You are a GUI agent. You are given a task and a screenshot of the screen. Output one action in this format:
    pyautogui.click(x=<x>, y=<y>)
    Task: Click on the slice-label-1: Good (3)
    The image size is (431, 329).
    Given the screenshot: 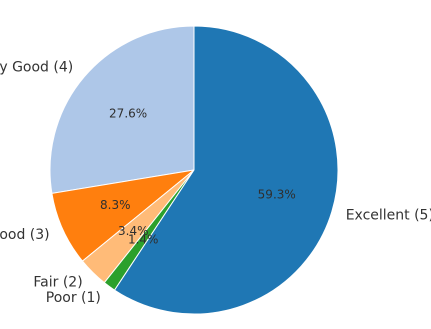 What is the action you would take?
    pyautogui.click(x=25, y=235)
    